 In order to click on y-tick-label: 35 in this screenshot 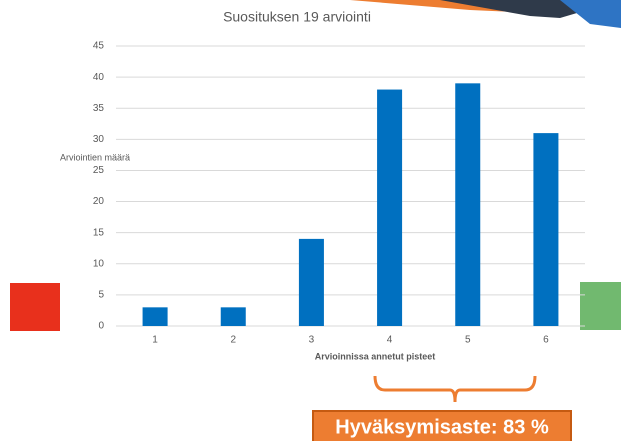, I will do `click(99, 108)`.